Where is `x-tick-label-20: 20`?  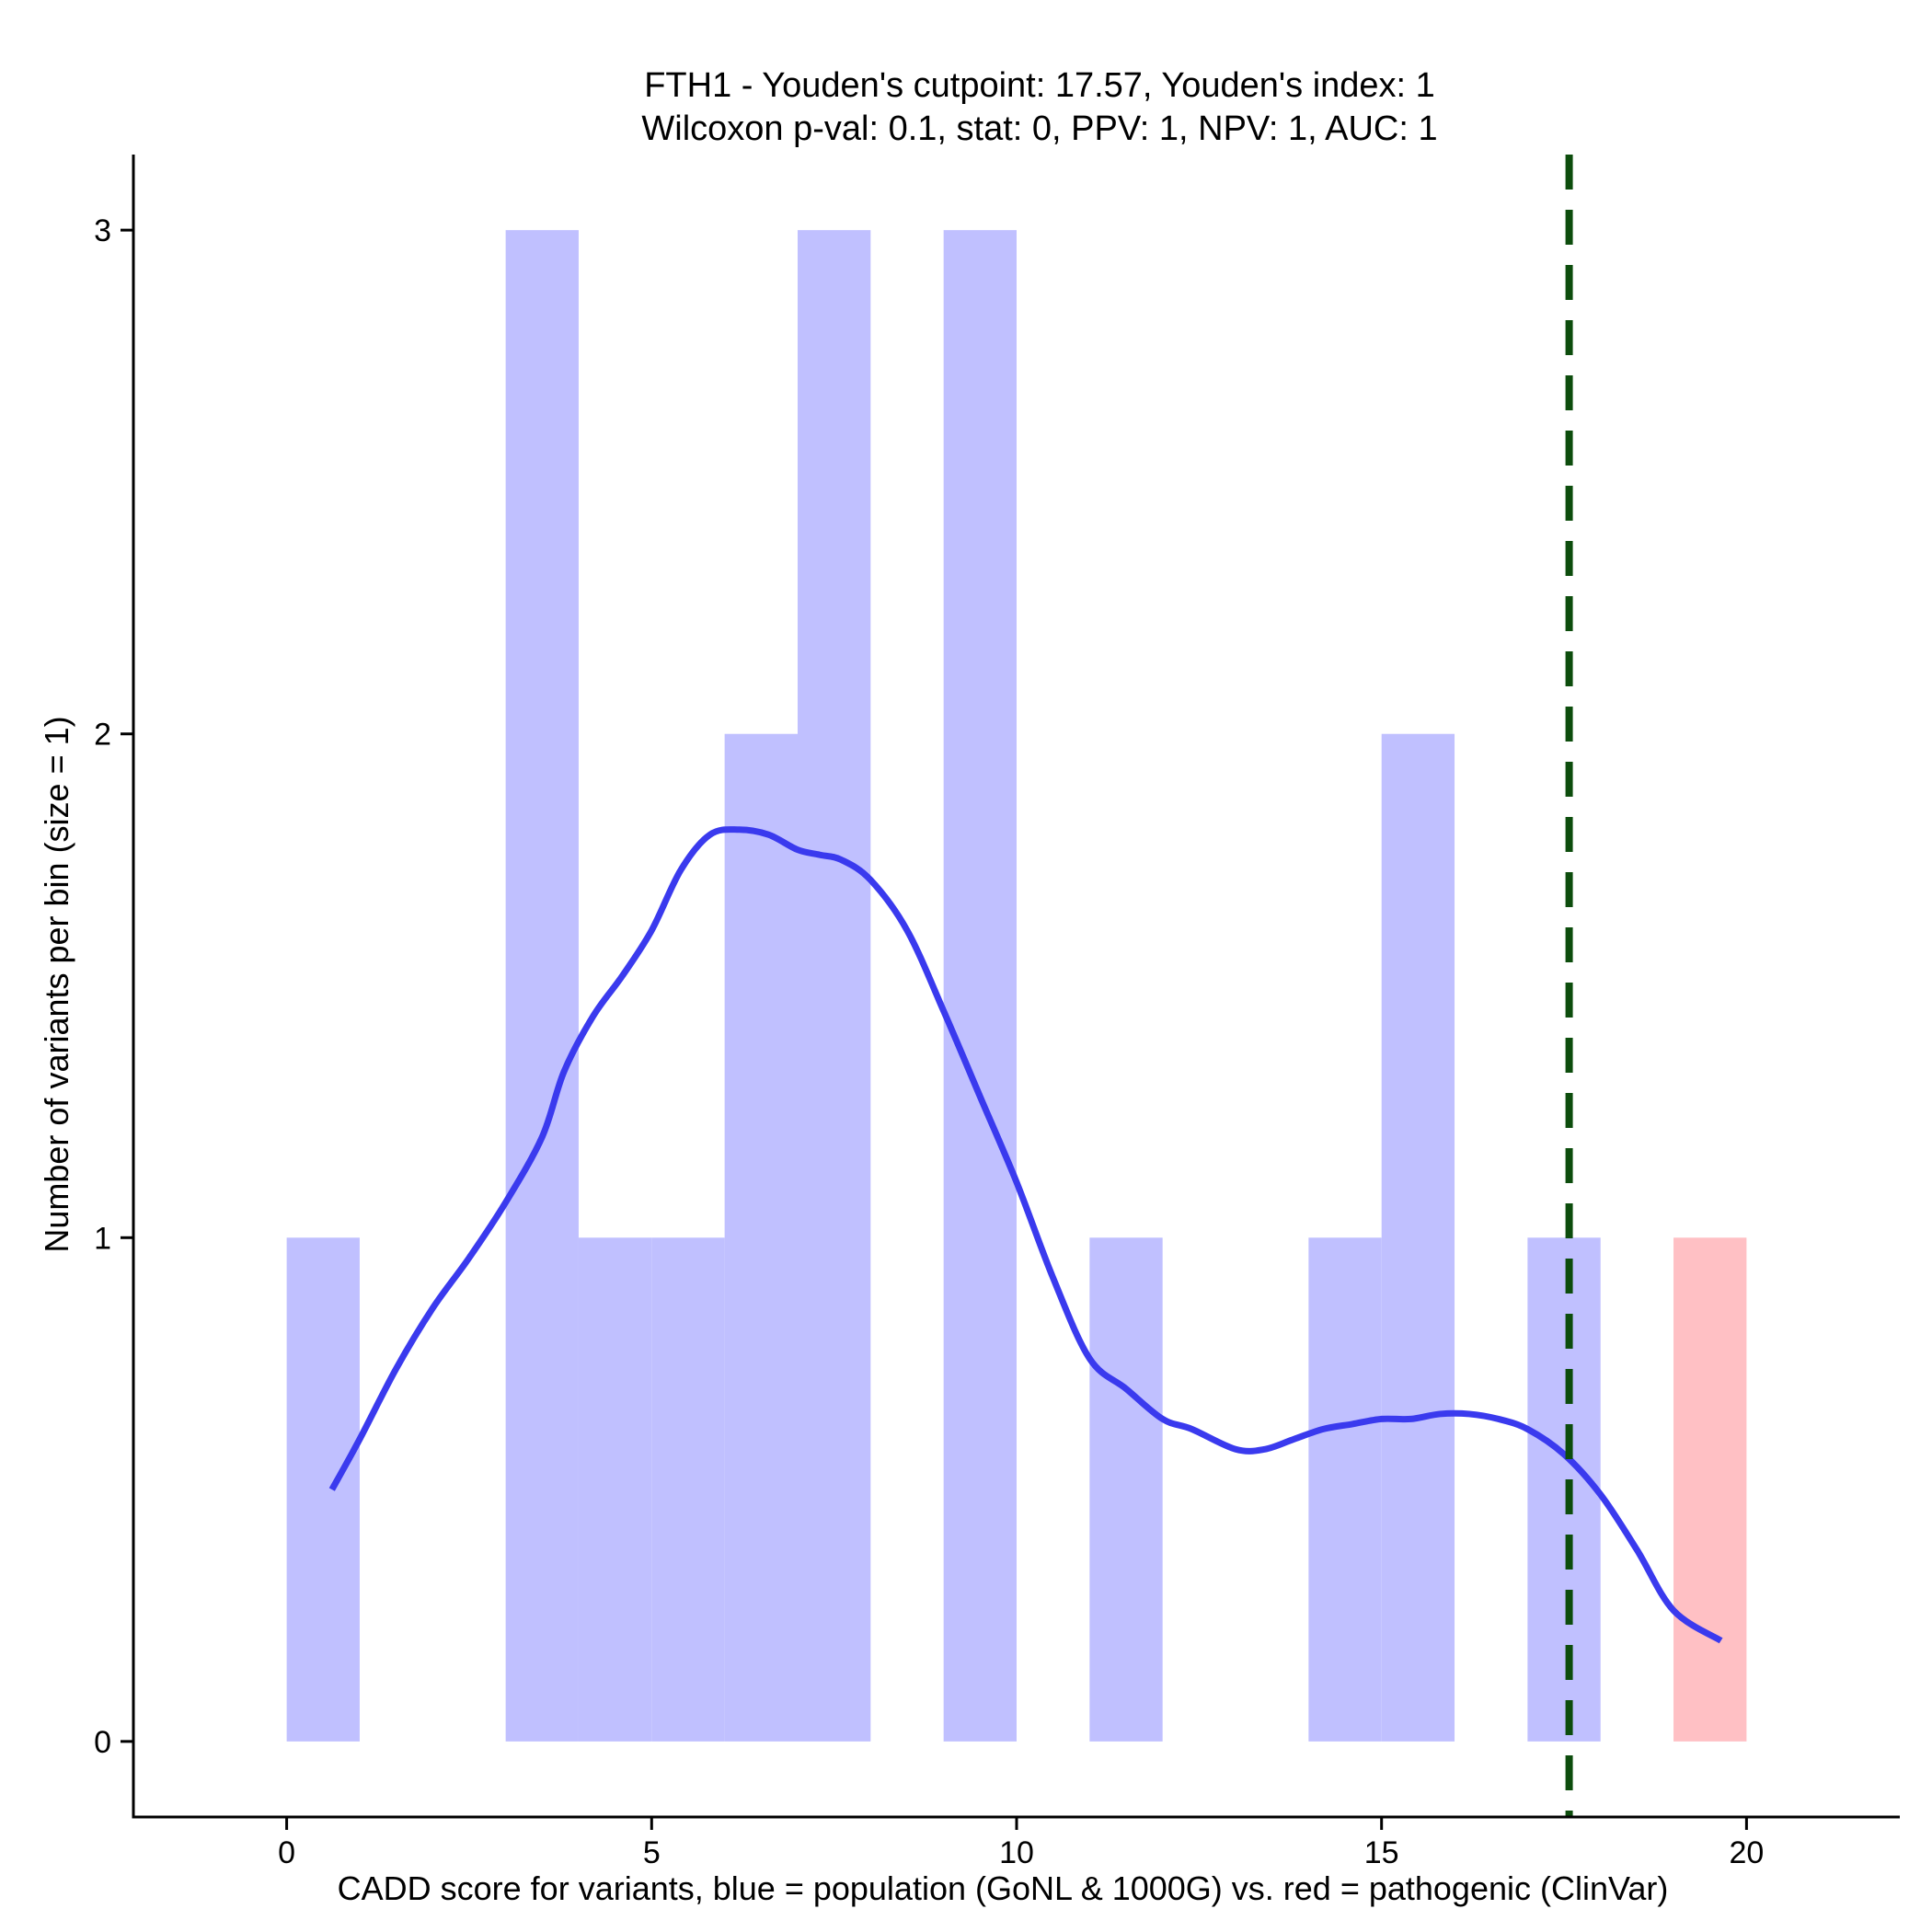
x-tick-label-20: 20 is located at coordinates (1746, 1852).